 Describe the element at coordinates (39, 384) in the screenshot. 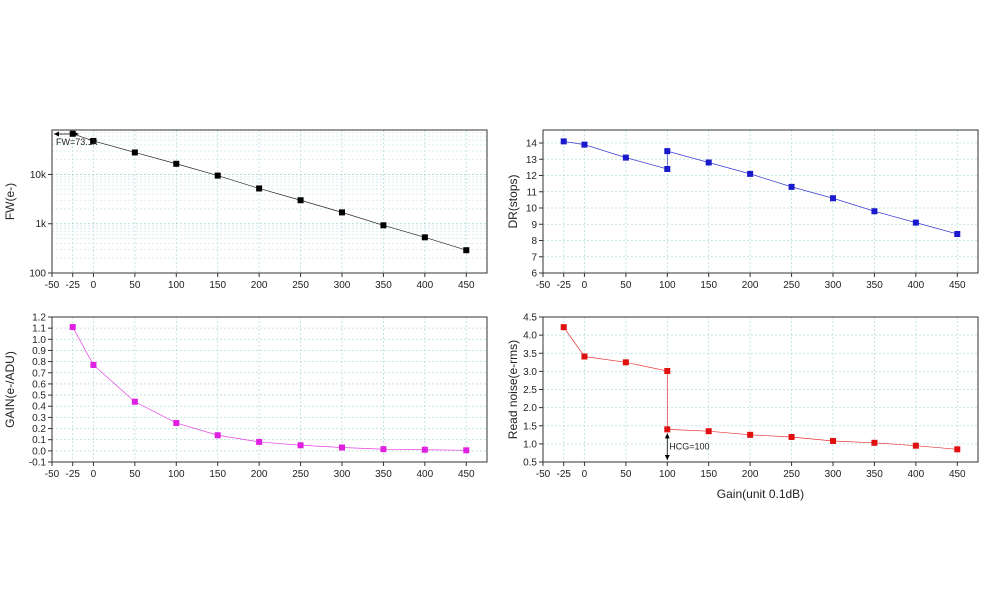

I see `y-tick-label: 0.6` at that location.